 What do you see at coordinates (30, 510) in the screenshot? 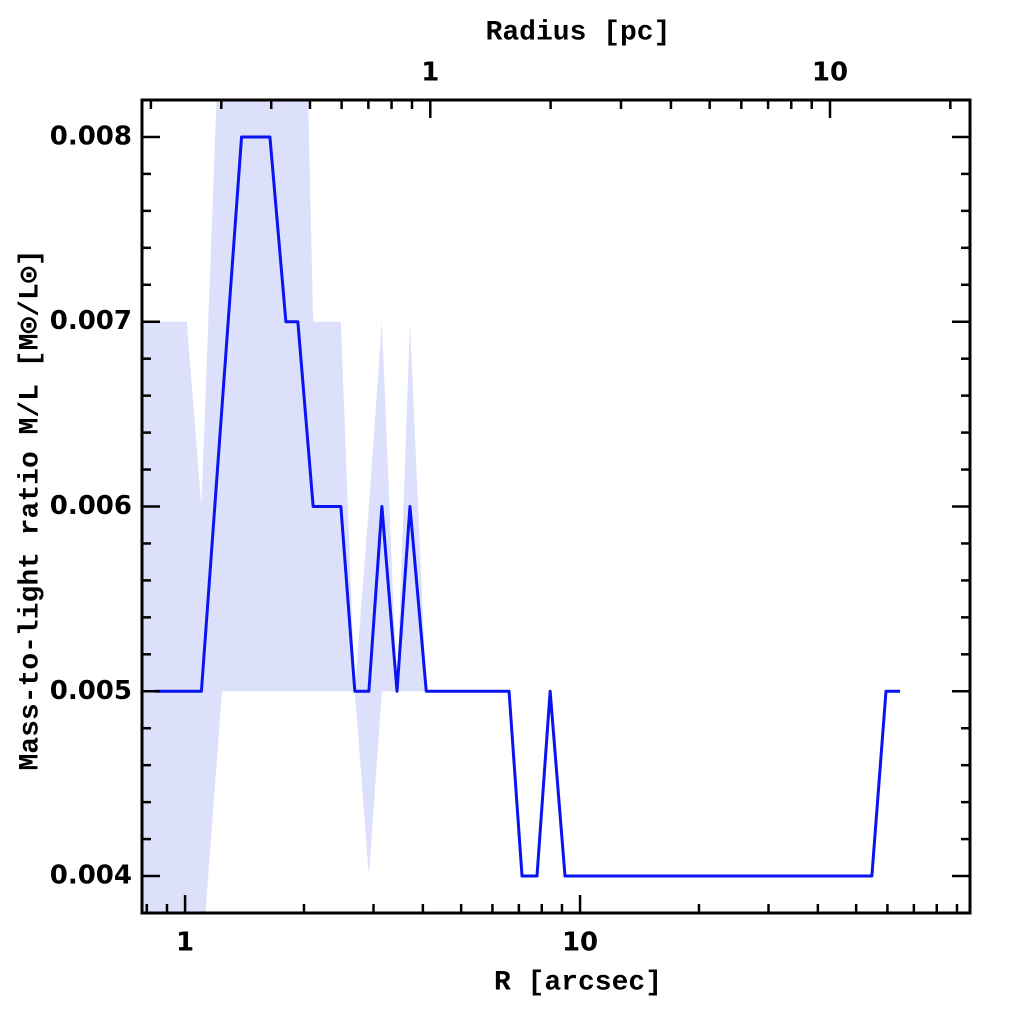
I see `y-axis-title: Mass-to-light ratio M/L [M⊙/L⊙]` at bounding box center [30, 510].